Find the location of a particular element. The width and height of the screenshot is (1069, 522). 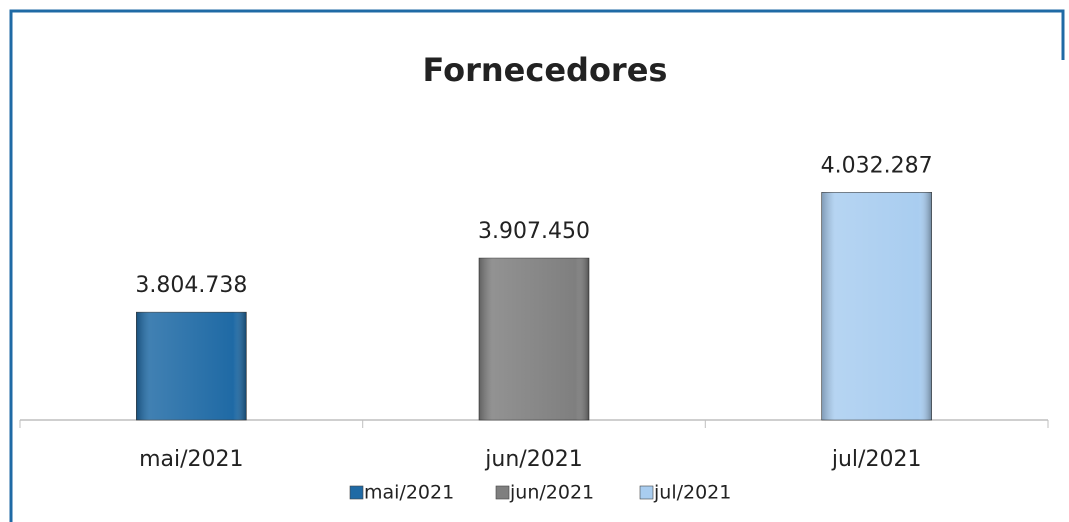

legend-label: jun/2021 is located at coordinates (551, 493).